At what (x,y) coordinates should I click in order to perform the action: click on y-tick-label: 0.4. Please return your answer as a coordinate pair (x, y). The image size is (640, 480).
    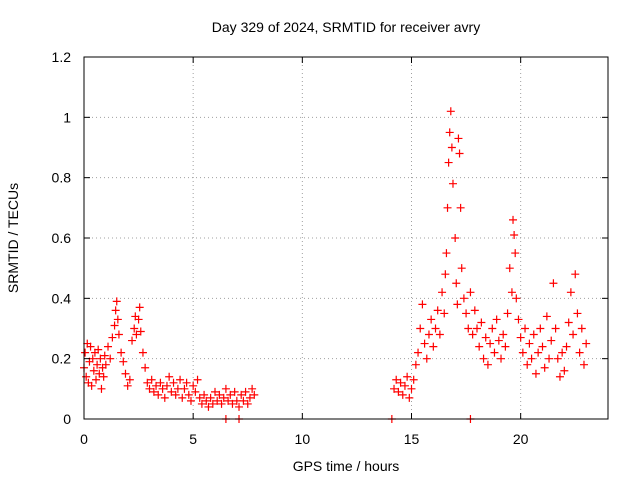
    Looking at the image, I should click on (62, 298).